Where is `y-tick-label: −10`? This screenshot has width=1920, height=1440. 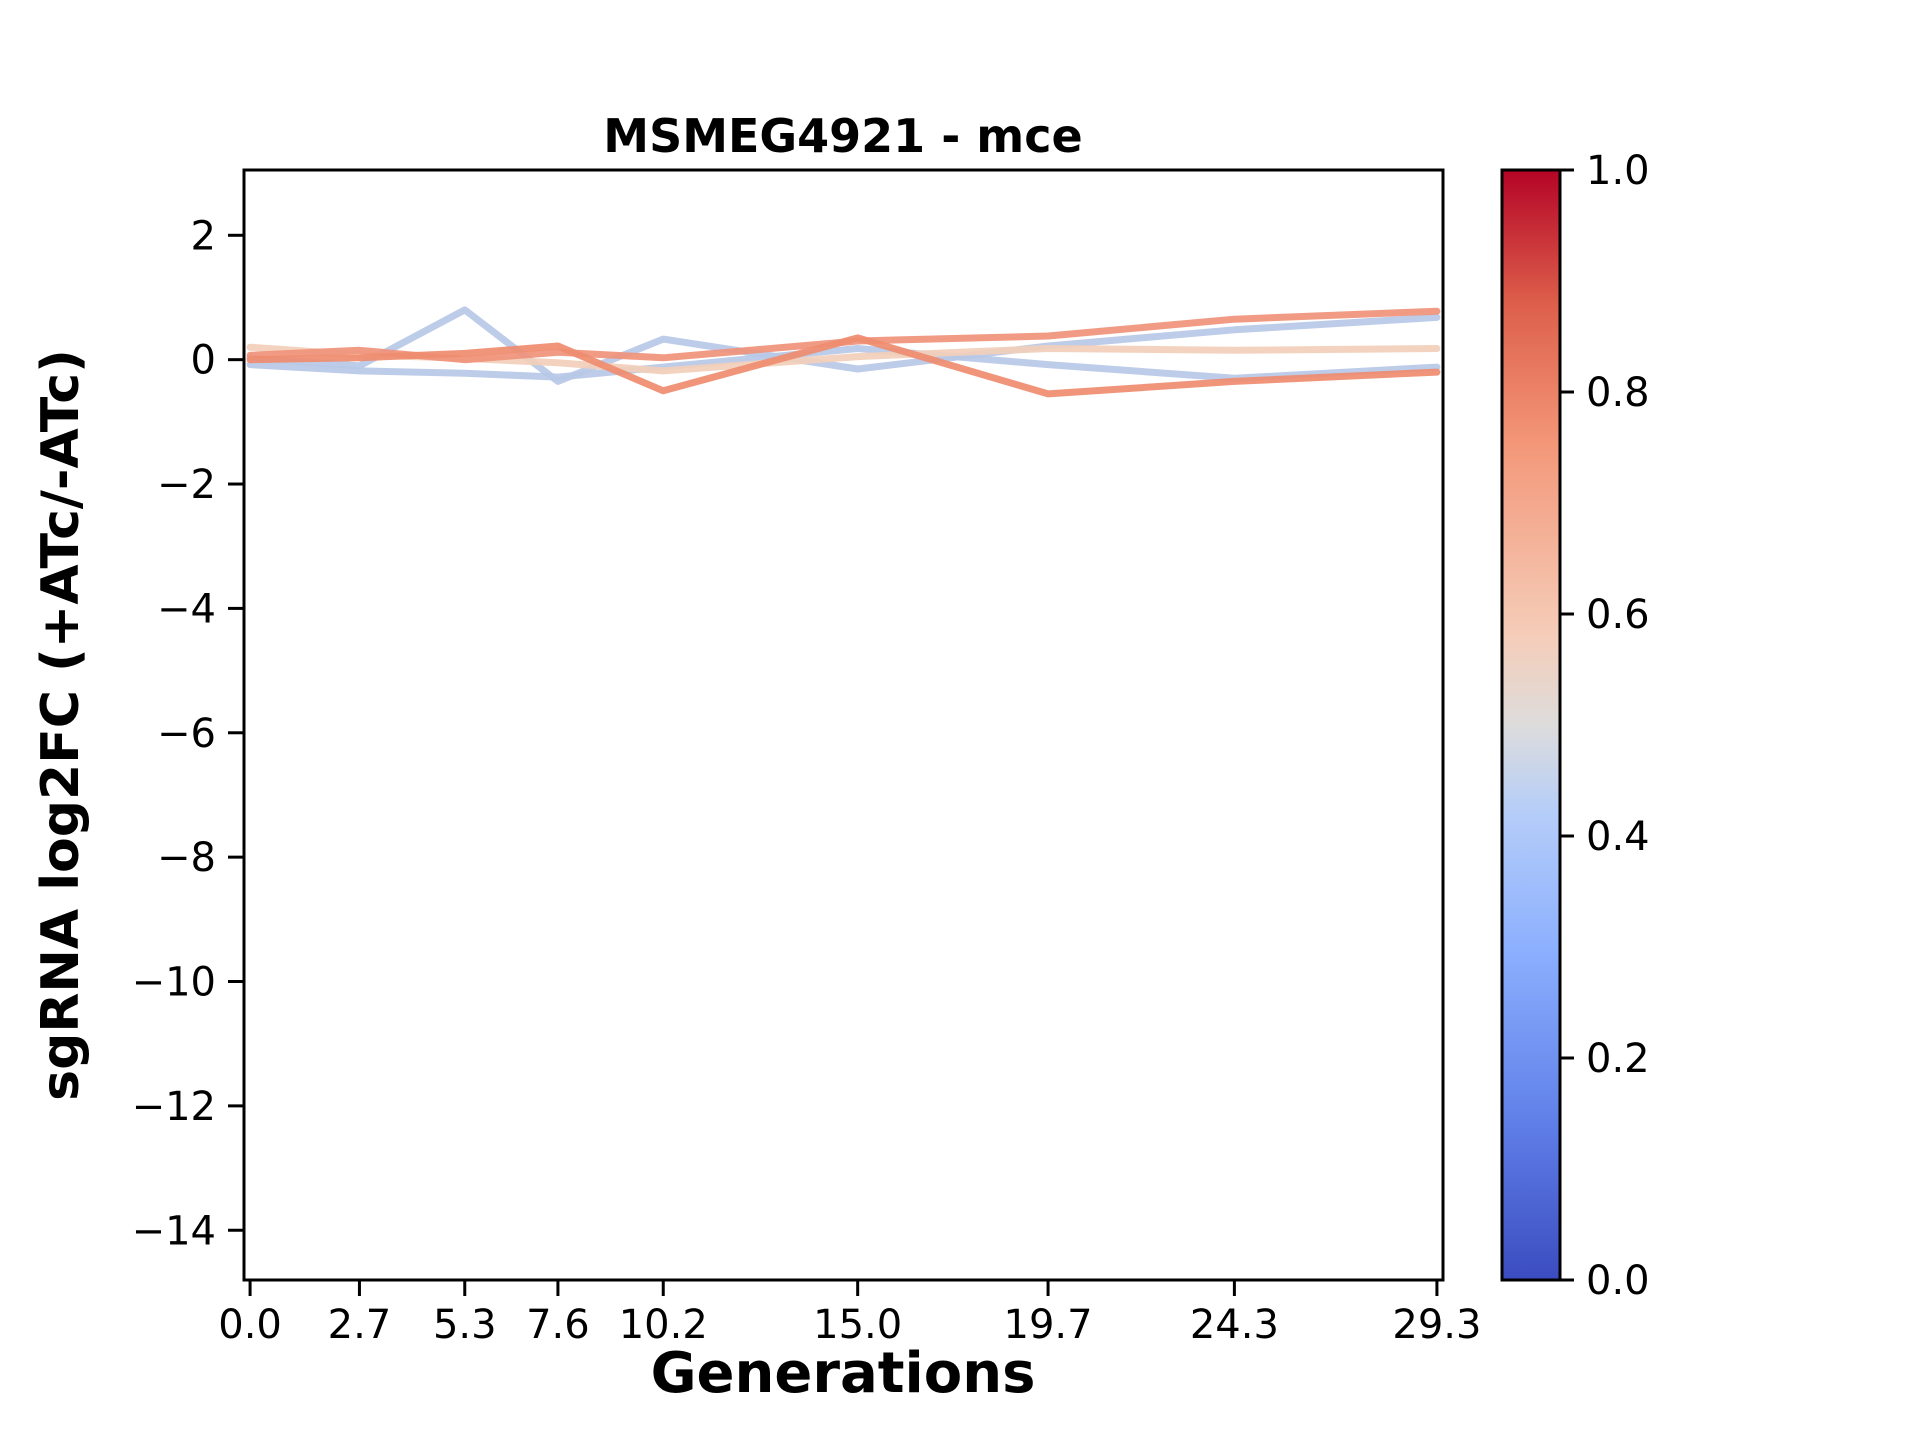
y-tick-label: −10 is located at coordinates (174, 983).